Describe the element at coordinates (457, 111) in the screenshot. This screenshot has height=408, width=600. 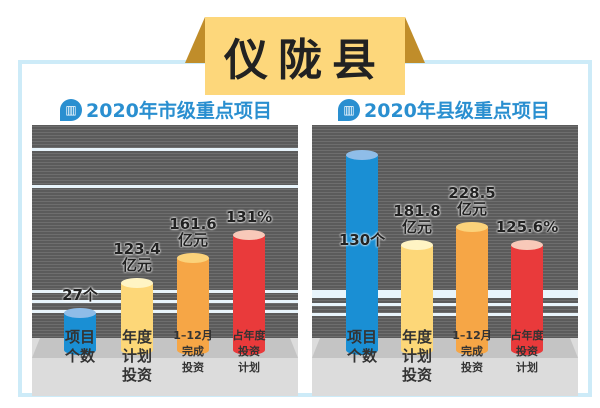
I see `chart-title-text: 2020年县级重点项目` at that location.